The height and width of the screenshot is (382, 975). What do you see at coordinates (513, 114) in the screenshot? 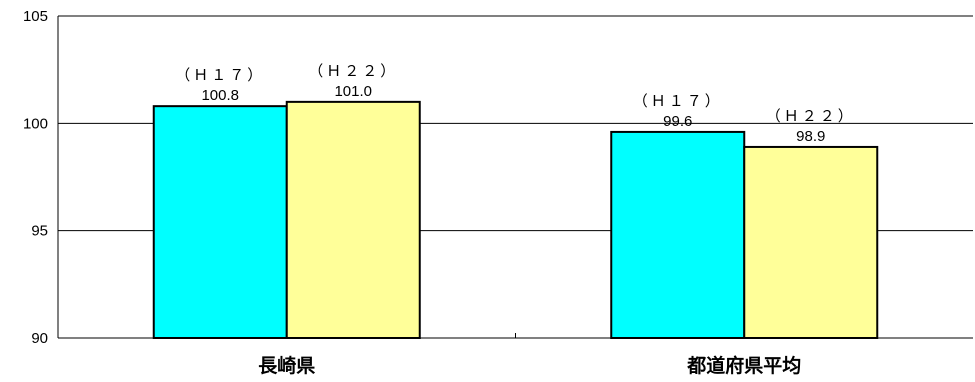
I see `bar-value-labels: 100.8 101.0 99.6 98.9` at bounding box center [513, 114].